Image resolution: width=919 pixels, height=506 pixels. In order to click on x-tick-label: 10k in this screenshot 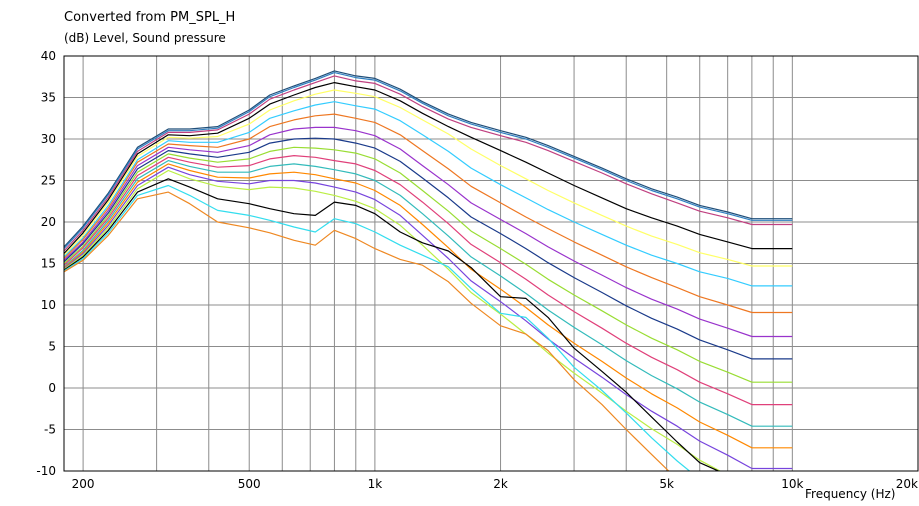, I will do `click(792, 484)`.